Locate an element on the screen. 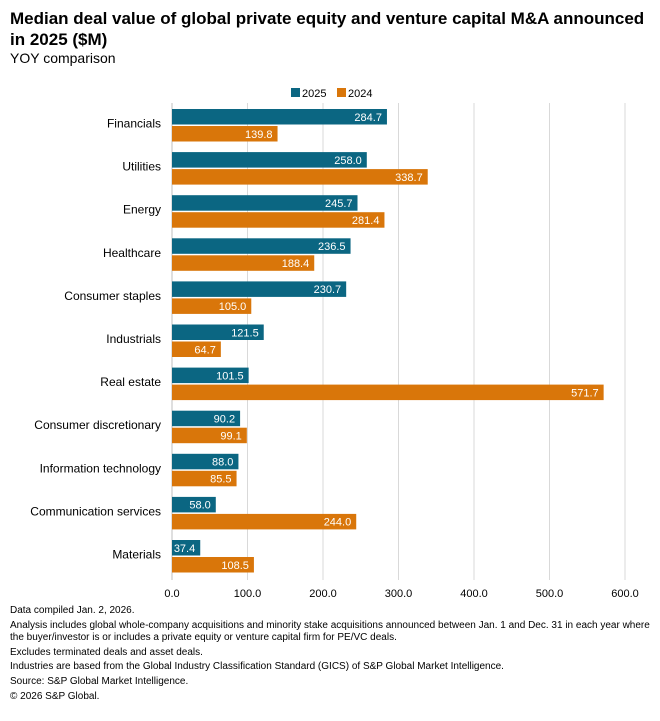  data-label: 99.1 is located at coordinates (230, 436).